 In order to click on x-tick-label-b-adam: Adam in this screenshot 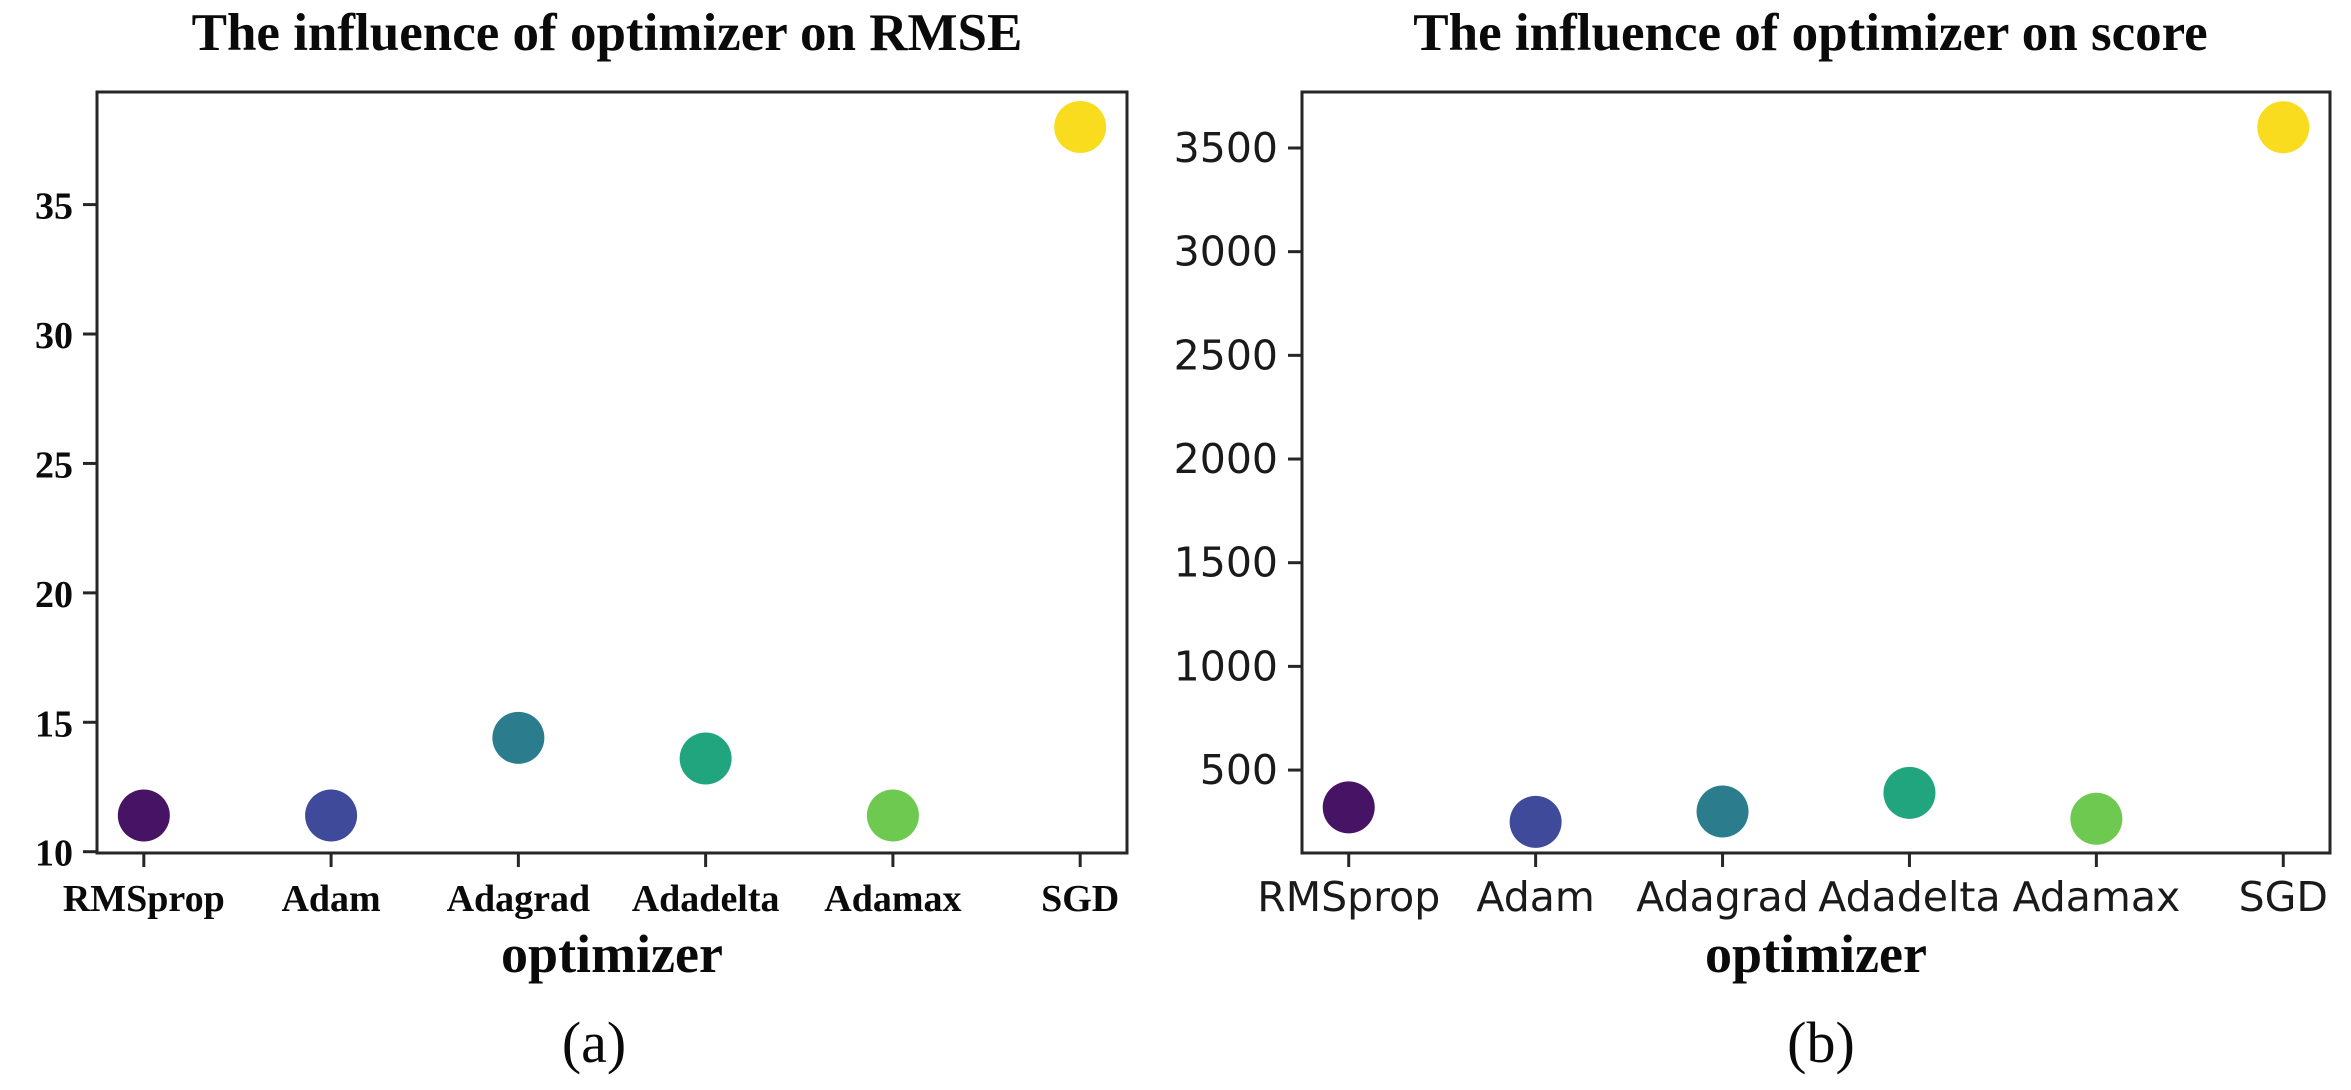, I will do `click(1535, 897)`.